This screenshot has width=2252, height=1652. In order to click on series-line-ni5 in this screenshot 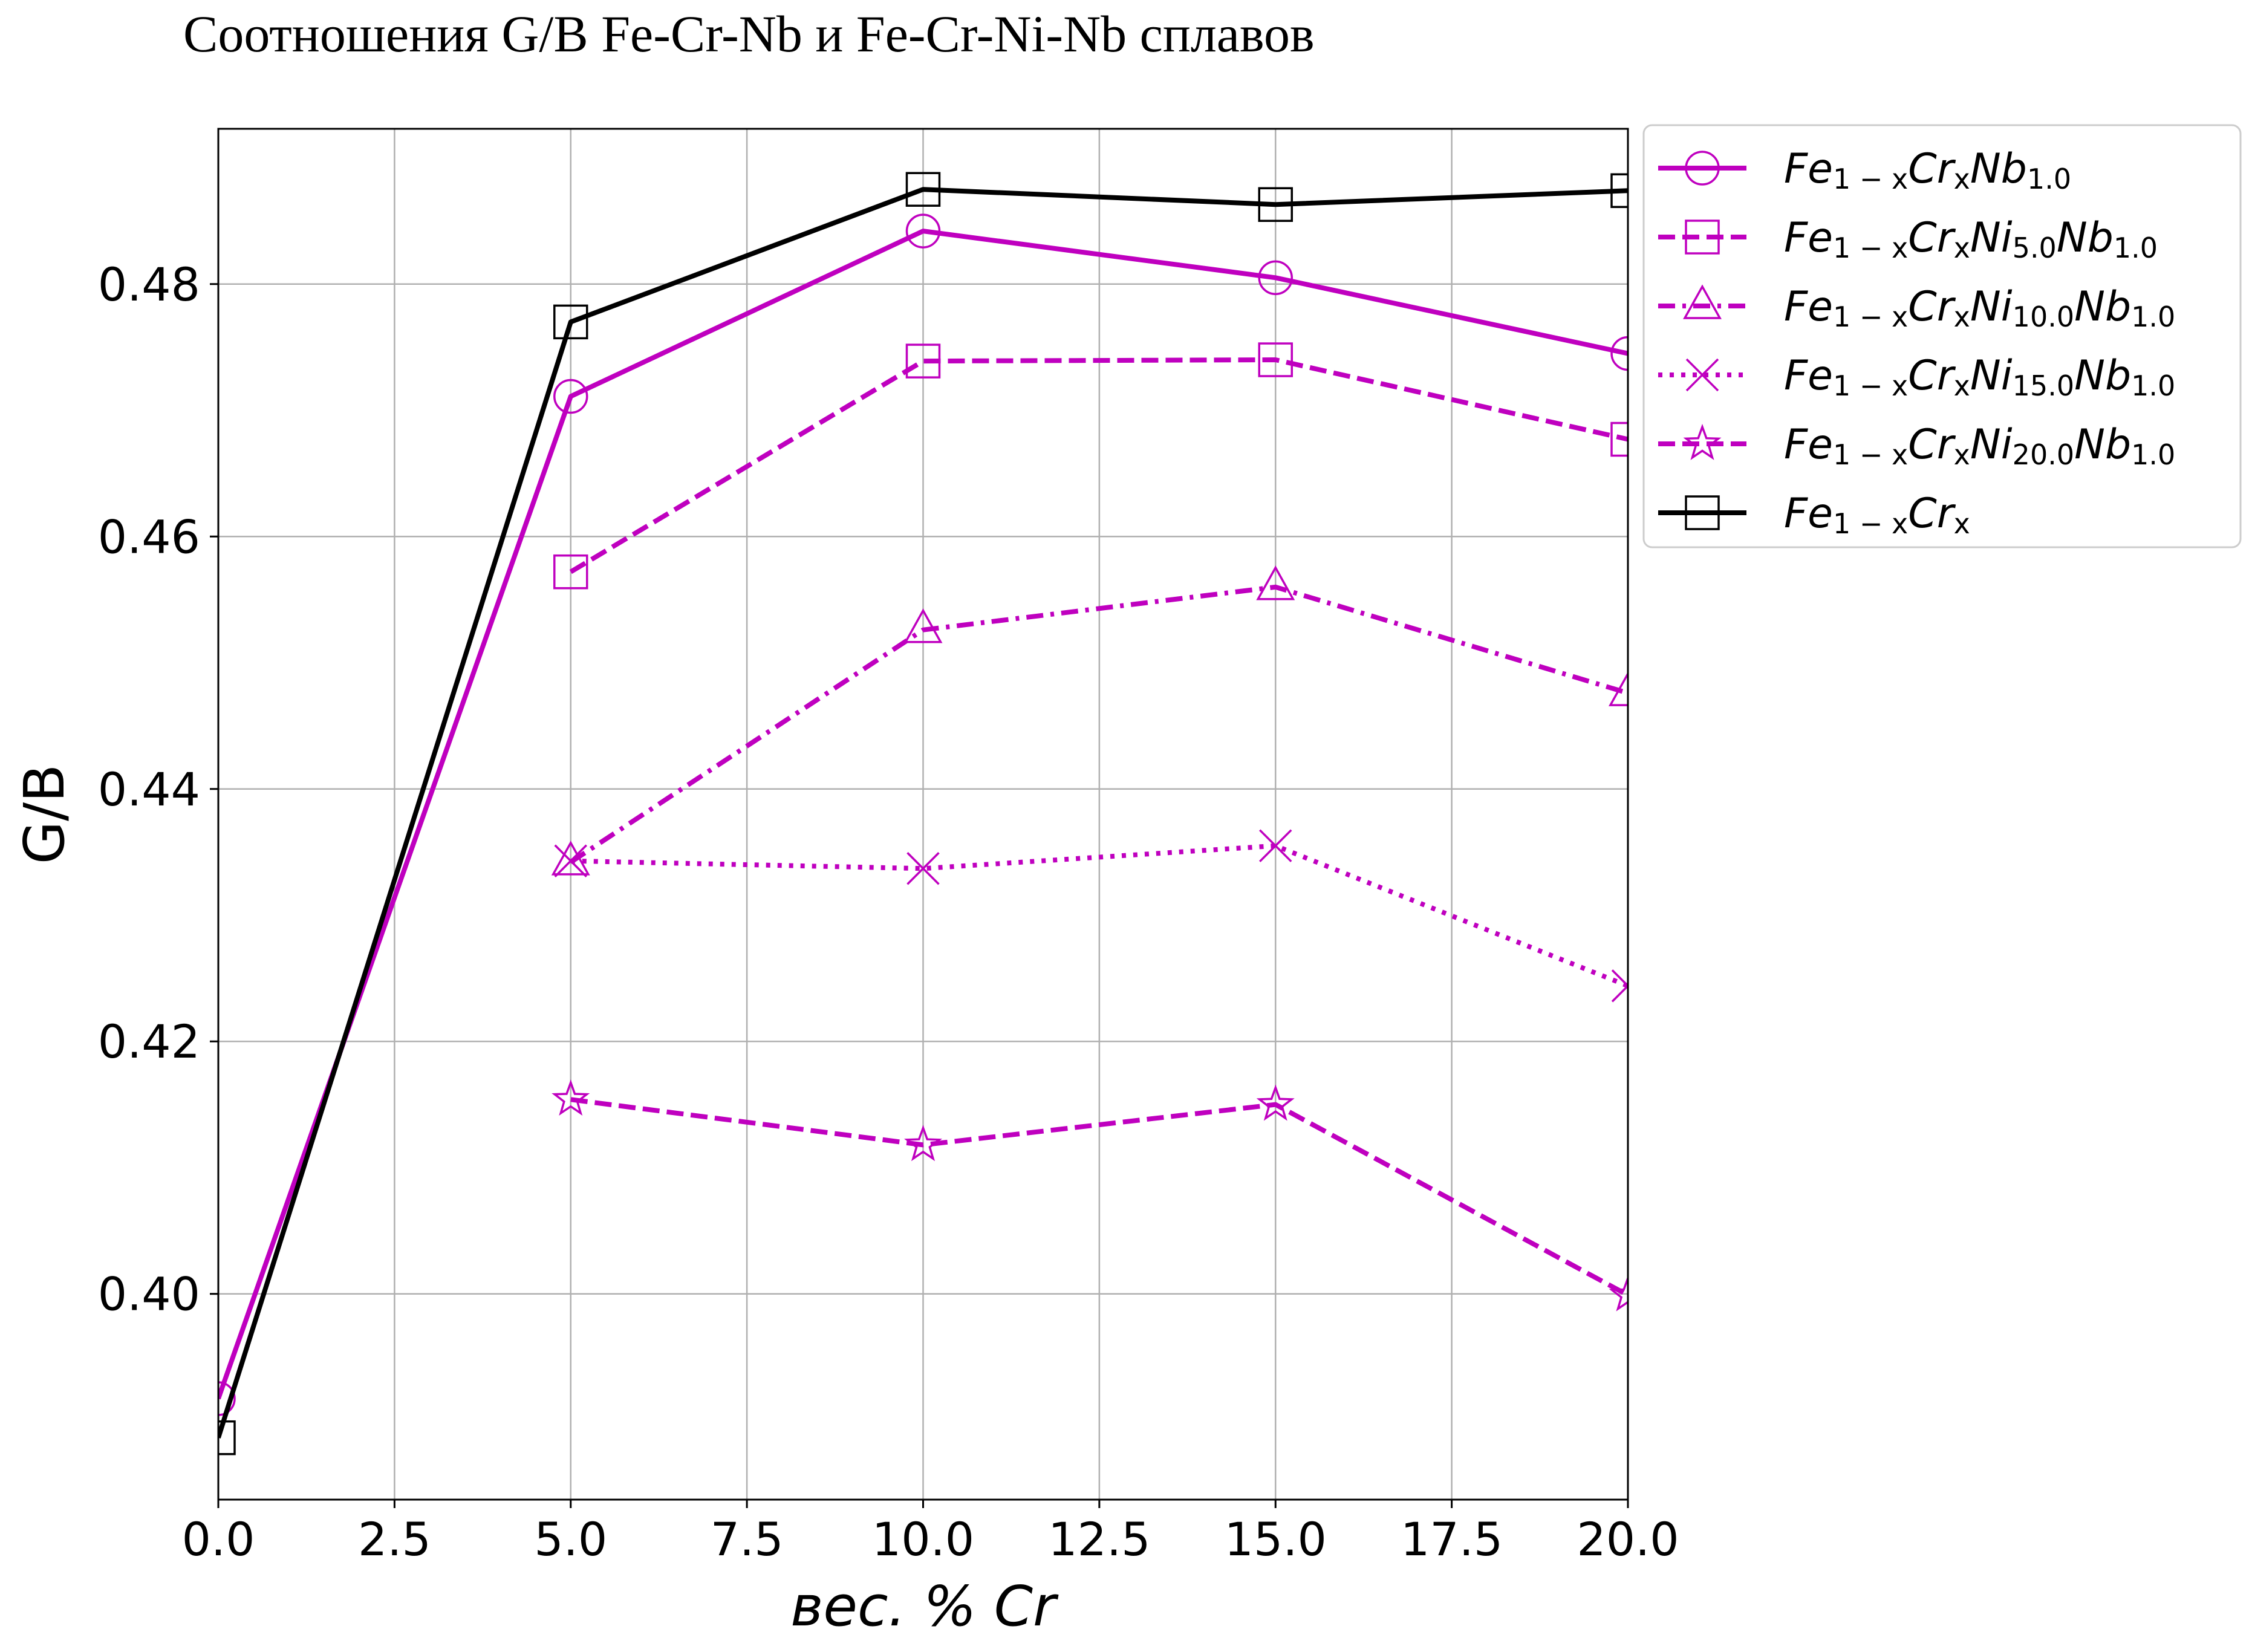, I will do `click(1098, 466)`.